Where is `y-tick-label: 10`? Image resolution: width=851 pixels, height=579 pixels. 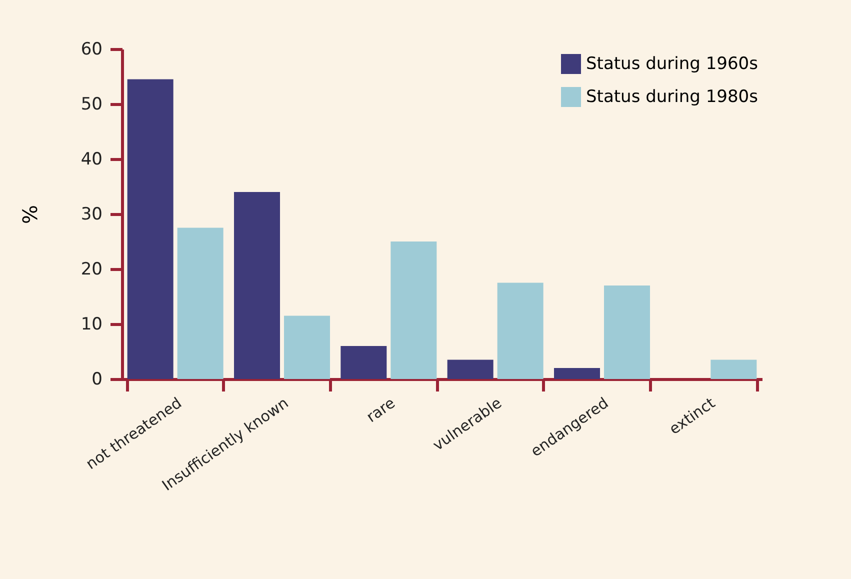
y-tick-label: 10 is located at coordinates (91, 324).